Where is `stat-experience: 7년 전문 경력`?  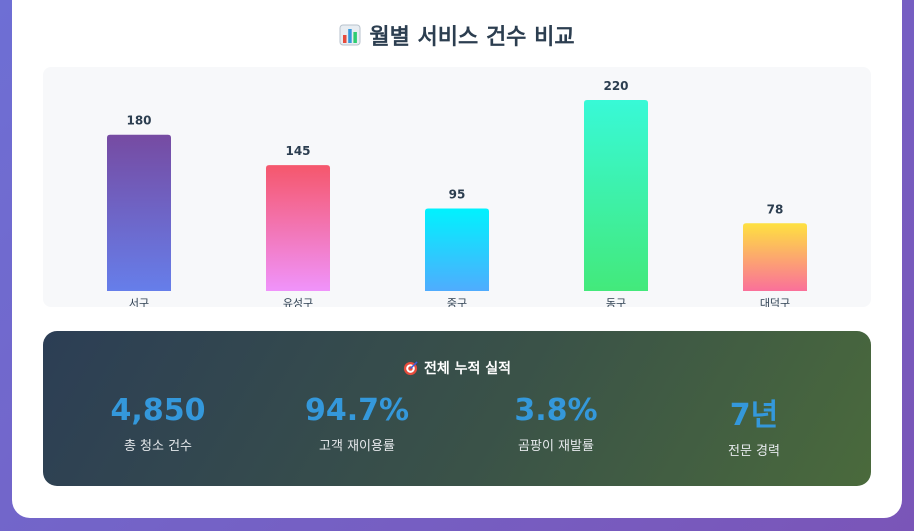
stat-experience: 7년 전문 경력 is located at coordinates (754, 428).